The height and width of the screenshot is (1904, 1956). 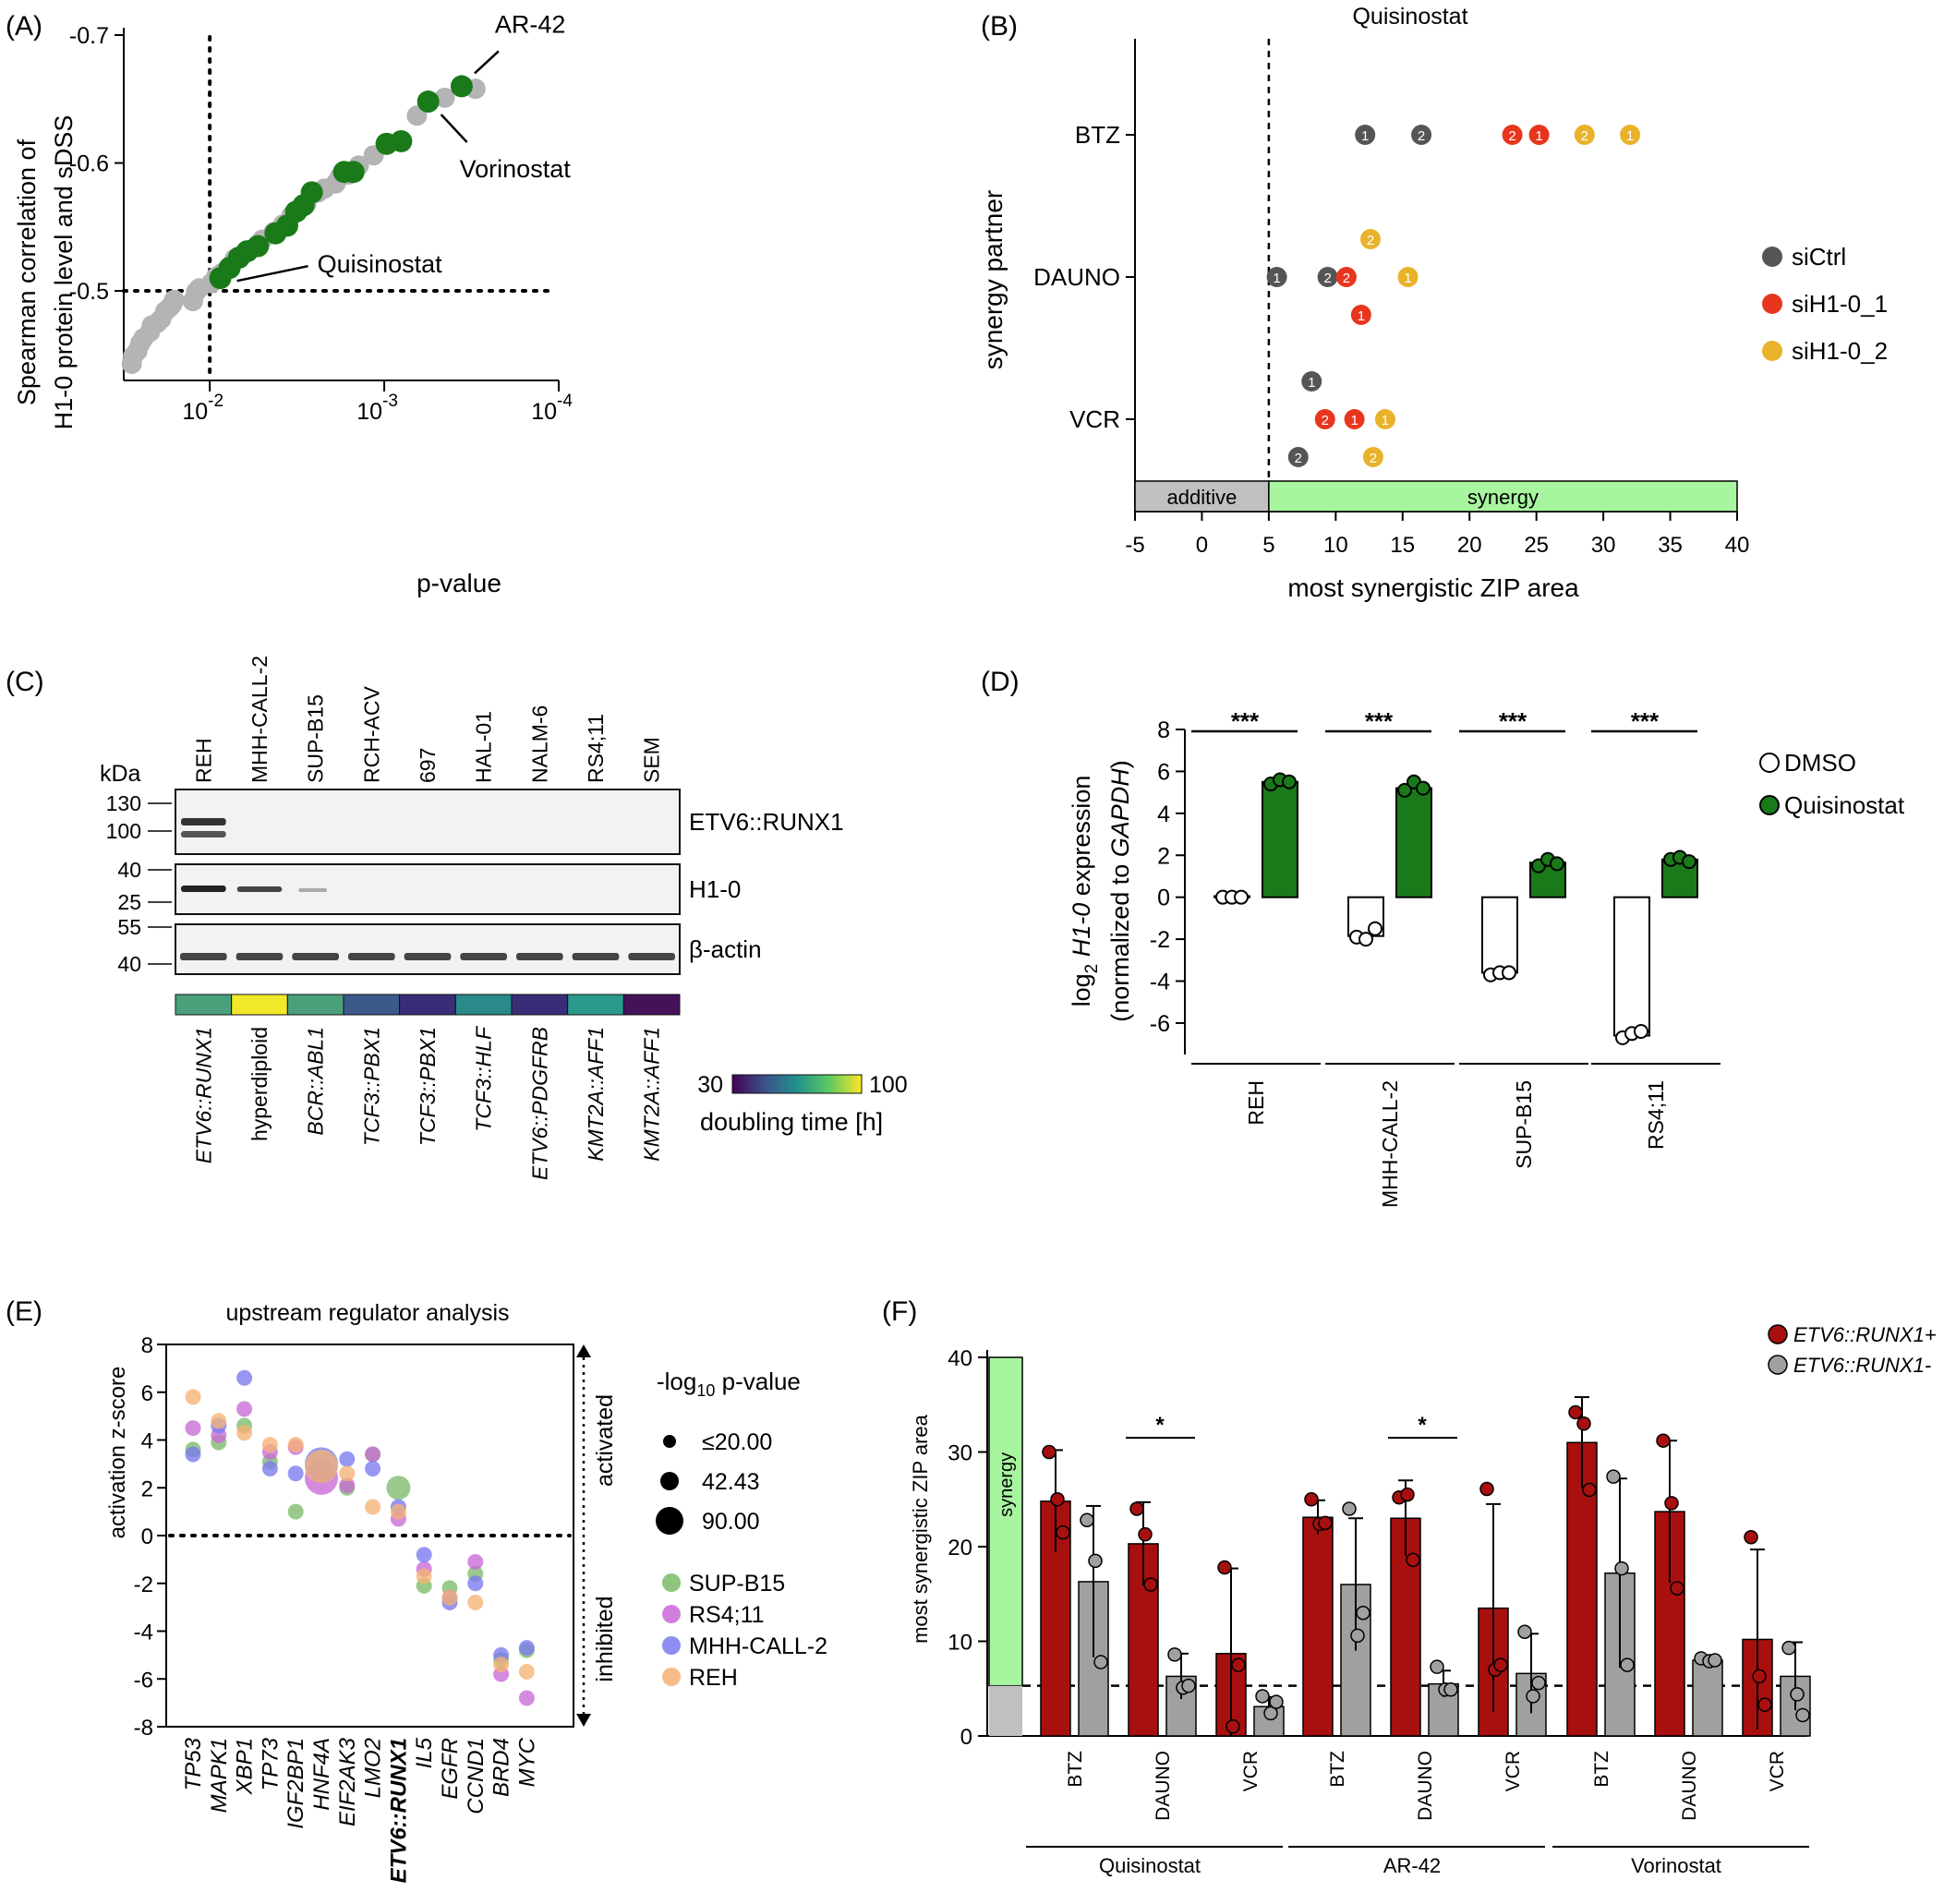 What do you see at coordinates (1865, 1334) in the screenshot?
I see `legend-label: ETV6::RUNX1+` at bounding box center [1865, 1334].